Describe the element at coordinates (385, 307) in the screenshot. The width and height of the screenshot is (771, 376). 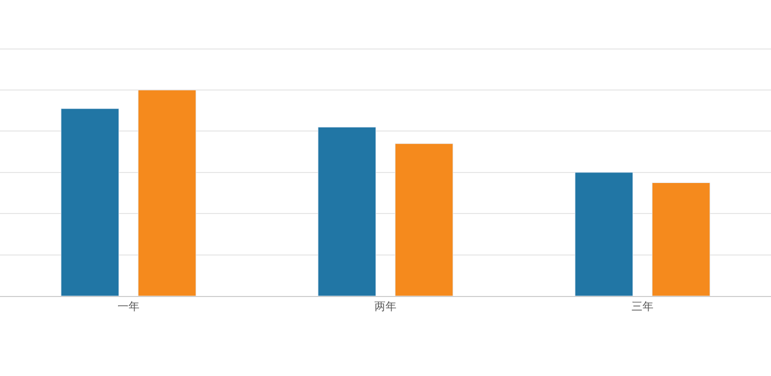
I see `x-tick-label: 两年` at that location.